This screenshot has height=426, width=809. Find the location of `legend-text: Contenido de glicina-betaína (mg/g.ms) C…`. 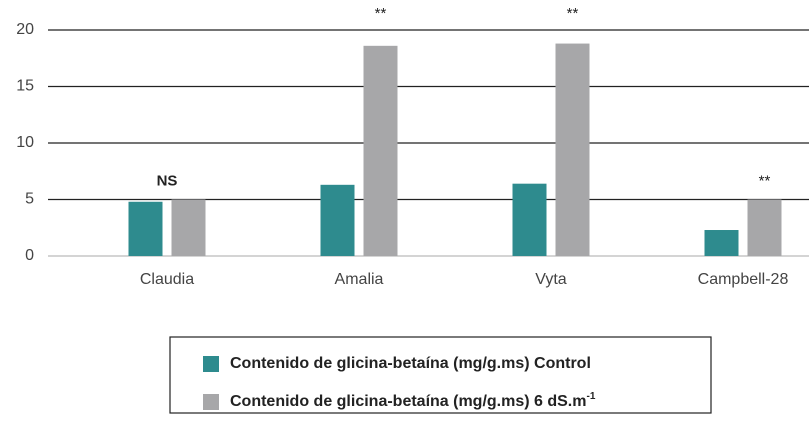

legend-text: Contenido de glicina-betaína (mg/g.ms) C… is located at coordinates (410, 363).